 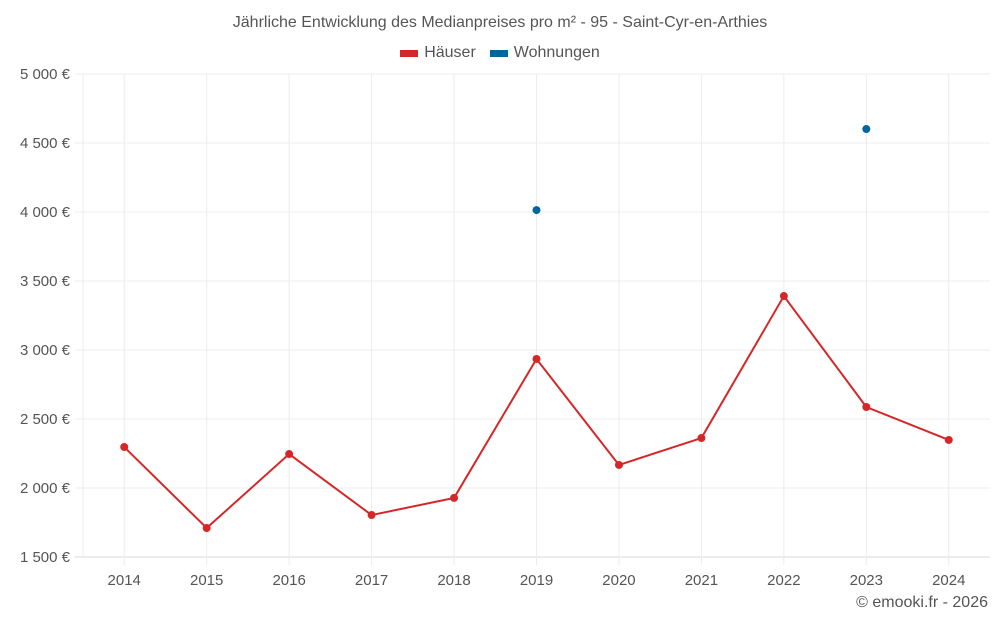 I want to click on x-tick-label: 2019, so click(x=536, y=580).